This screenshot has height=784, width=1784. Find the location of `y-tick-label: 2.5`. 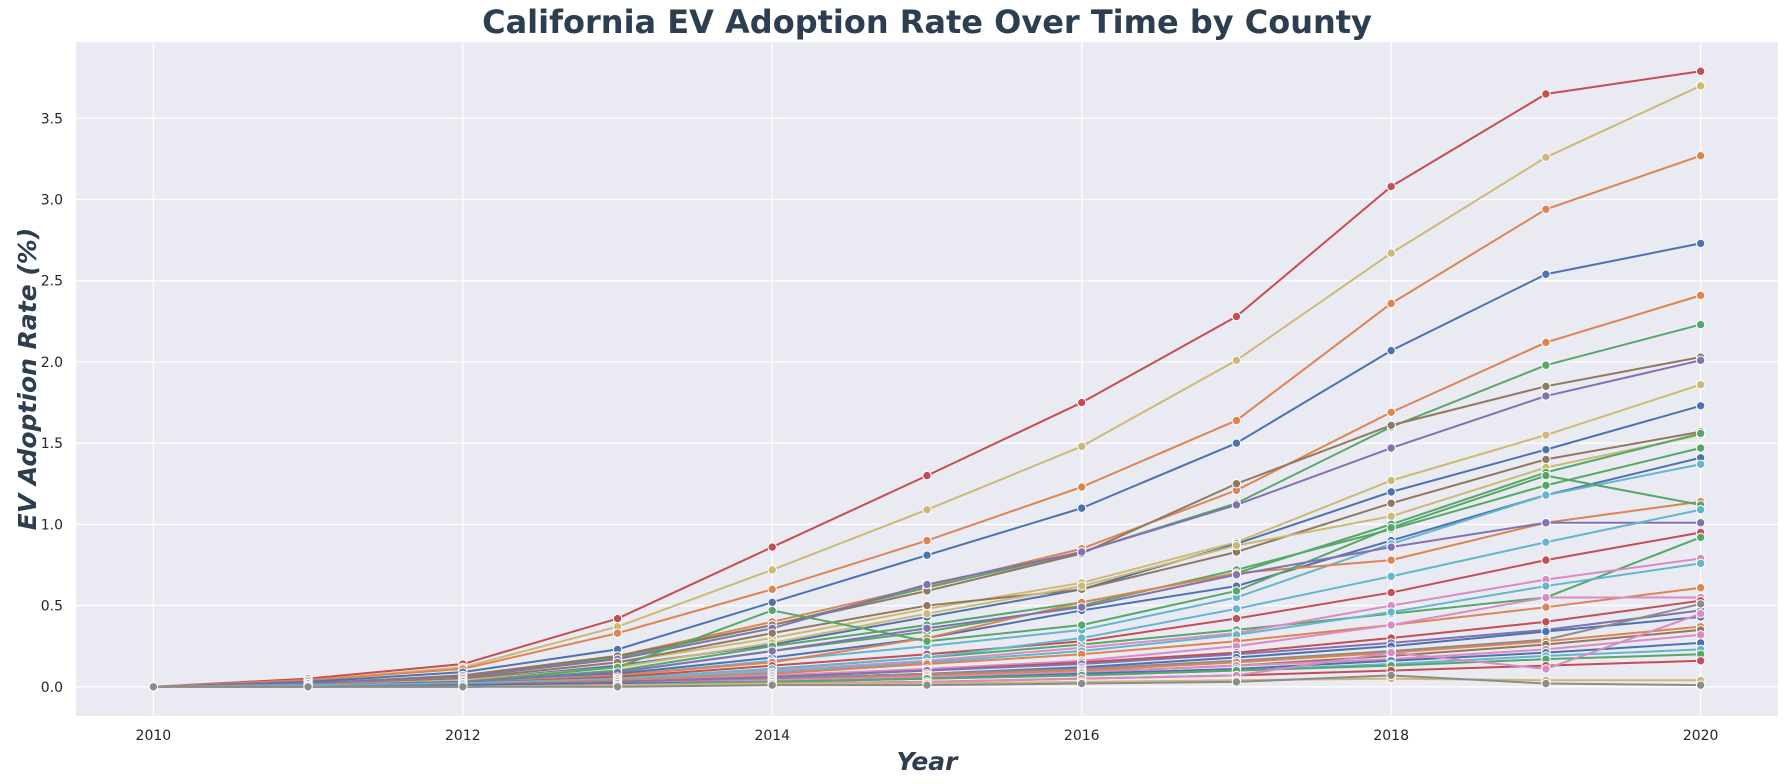

y-tick-label: 2.5 is located at coordinates (52, 282).